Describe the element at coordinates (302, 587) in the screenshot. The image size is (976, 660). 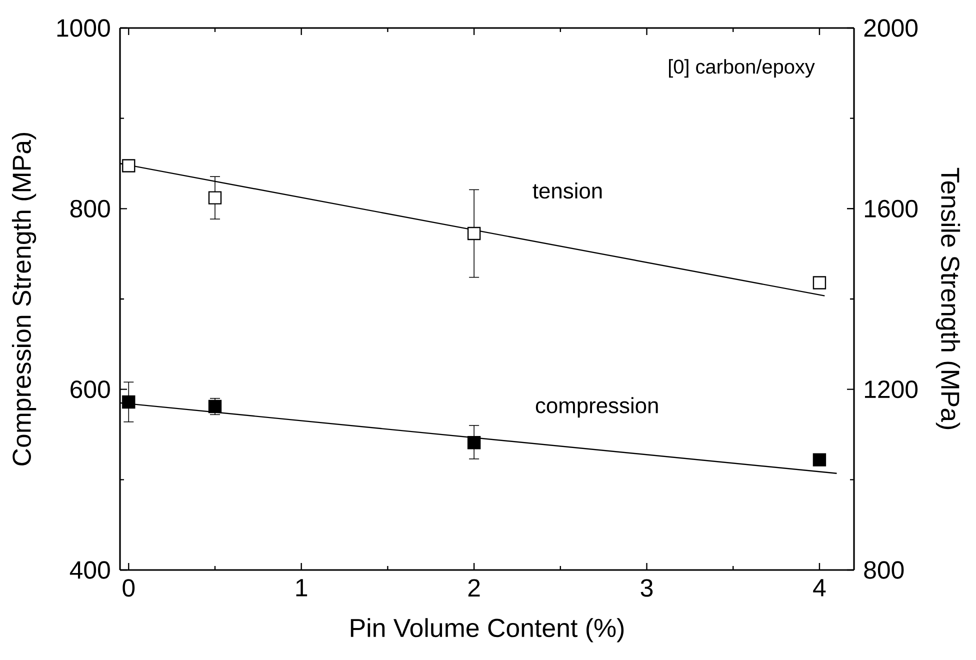
I see `x-tick-label: 1` at that location.